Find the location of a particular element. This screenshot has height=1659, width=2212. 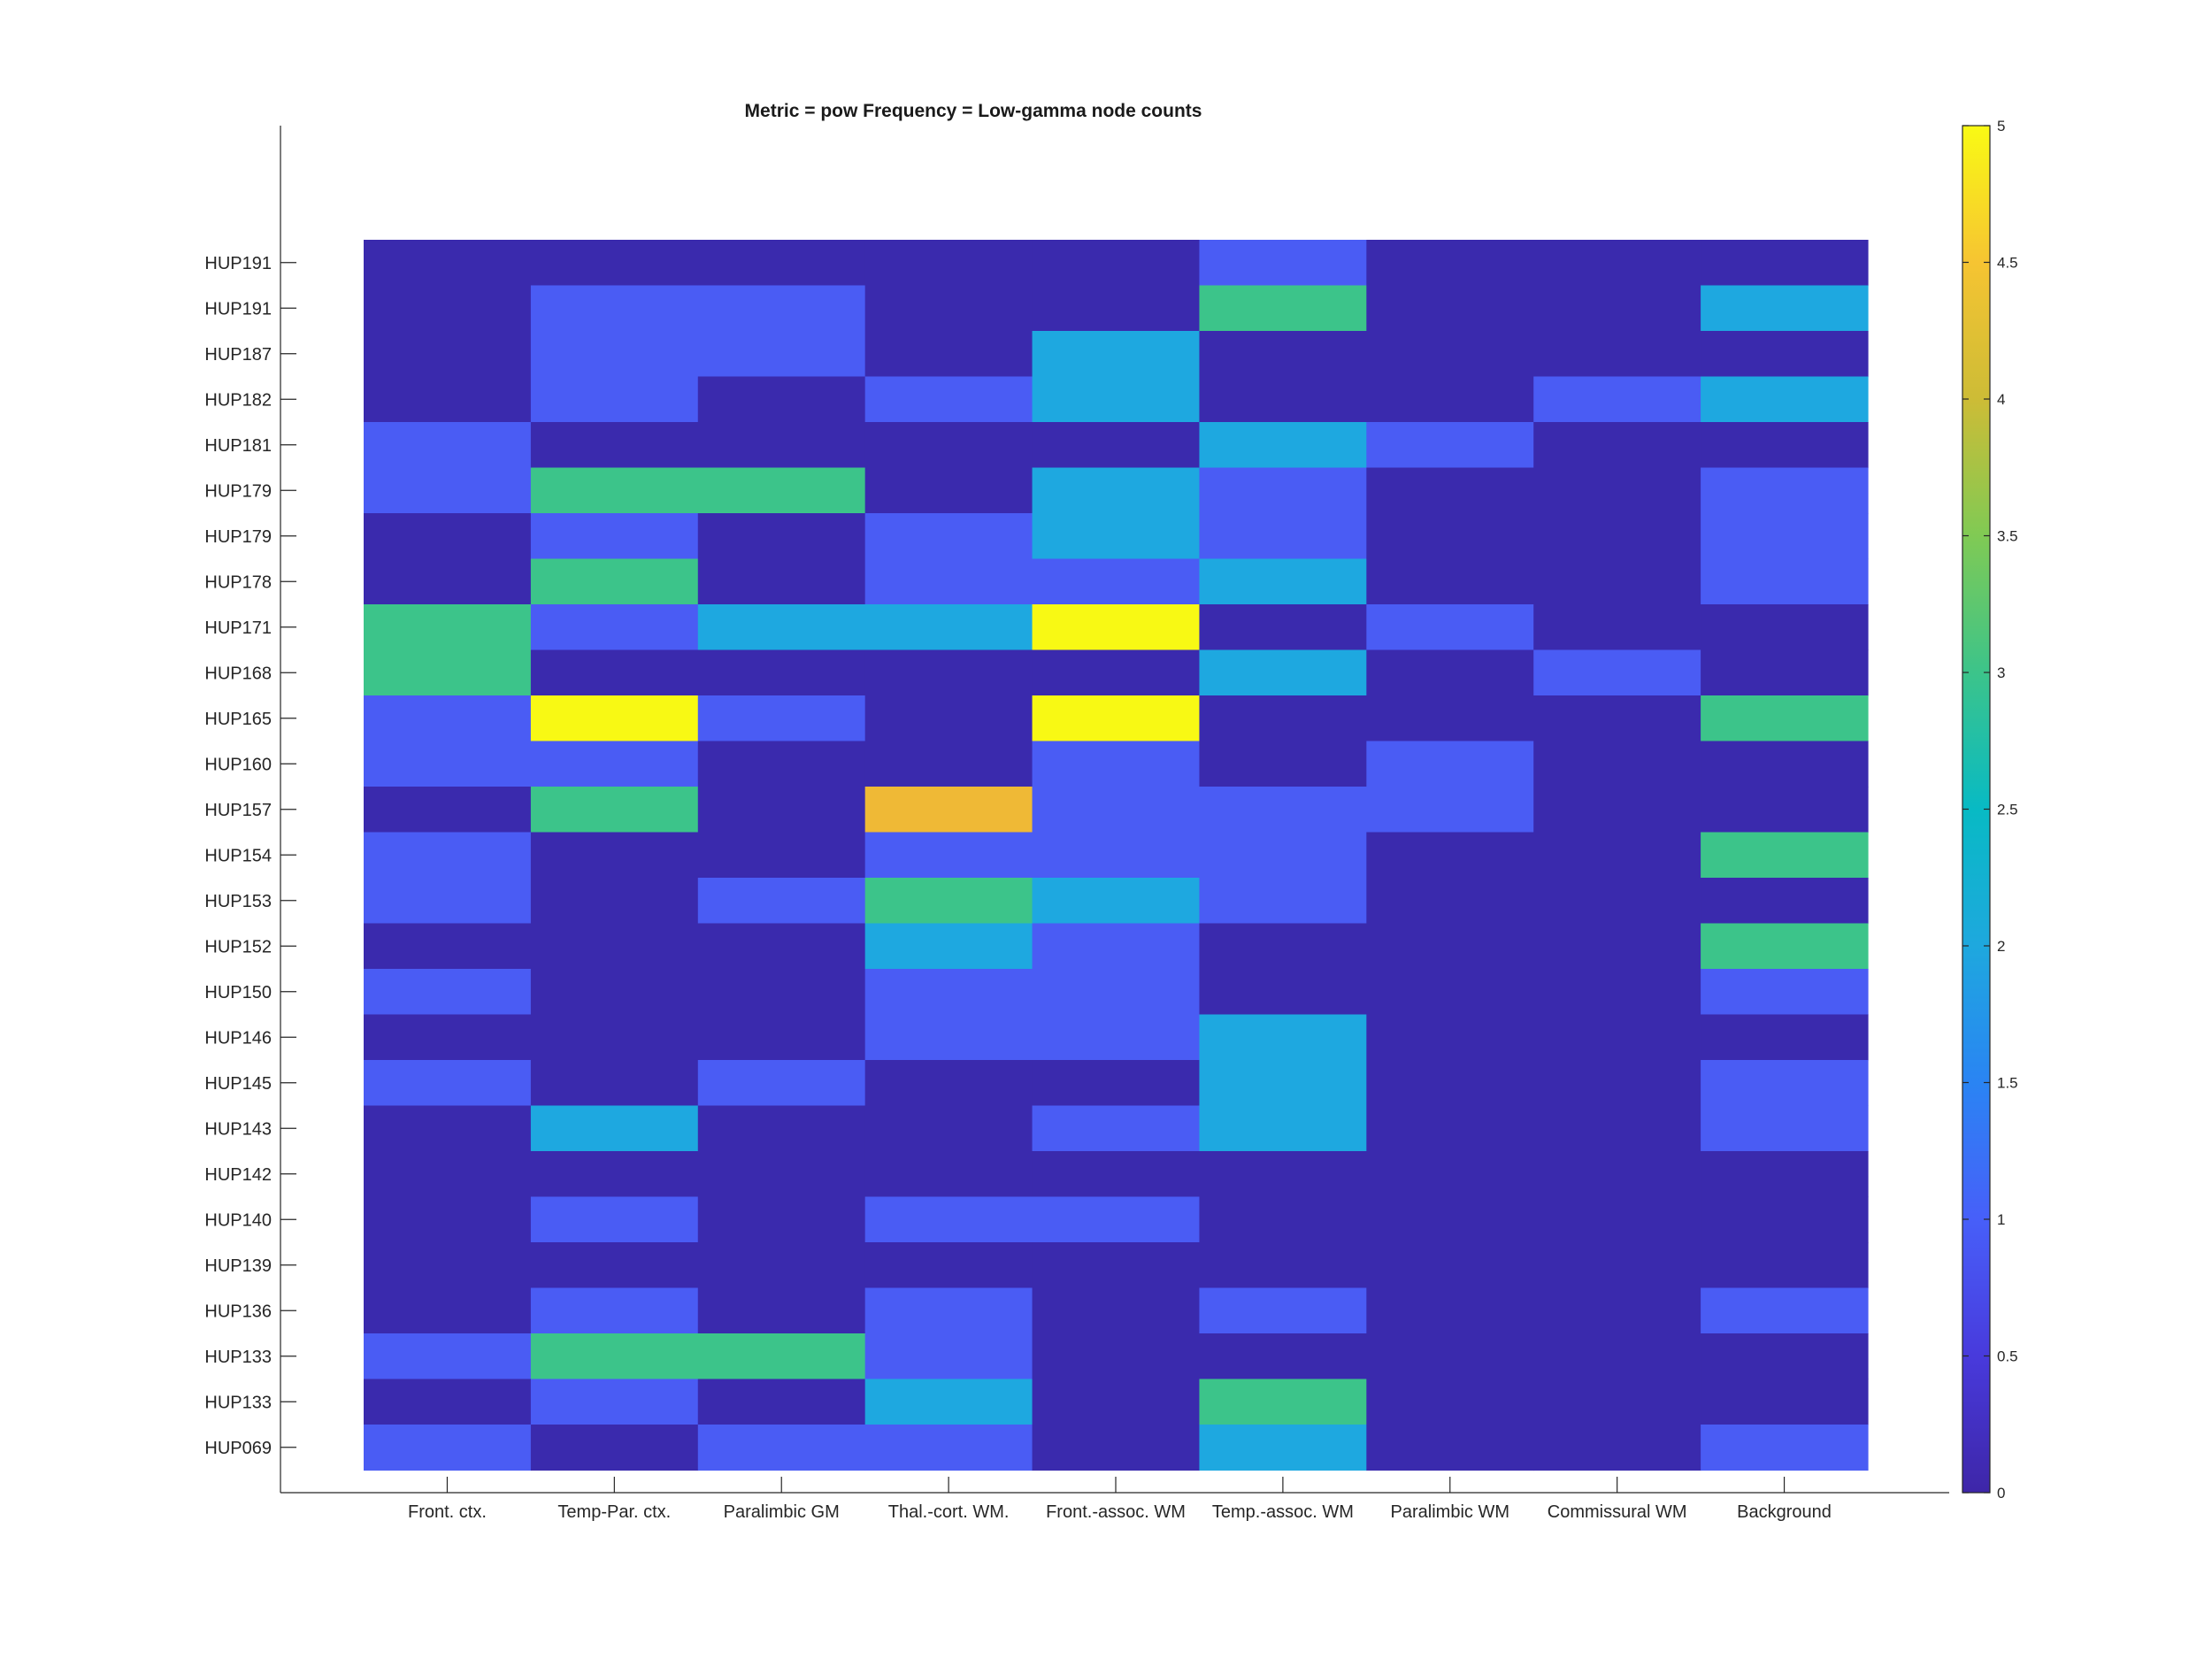

colorbar-tick-label: 3.5 is located at coordinates (2008, 536).